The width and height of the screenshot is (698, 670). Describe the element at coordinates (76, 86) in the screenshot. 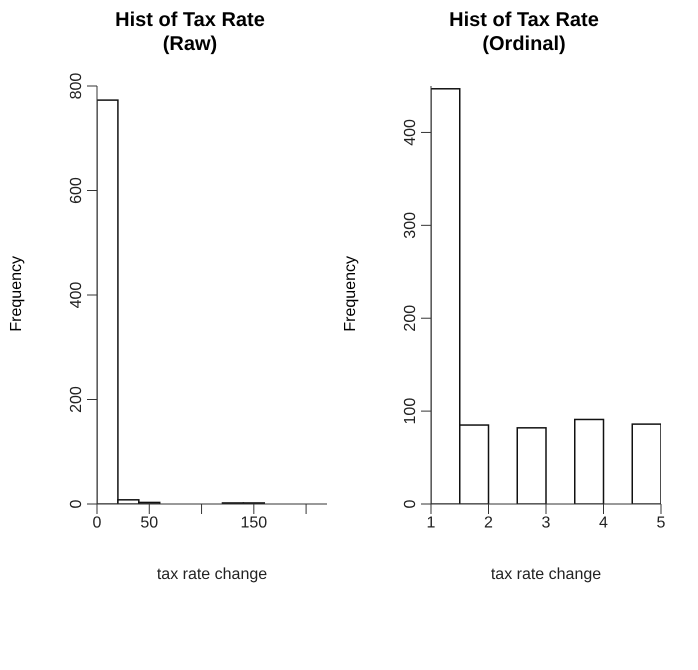

I see `y-tick-label: 800` at that location.